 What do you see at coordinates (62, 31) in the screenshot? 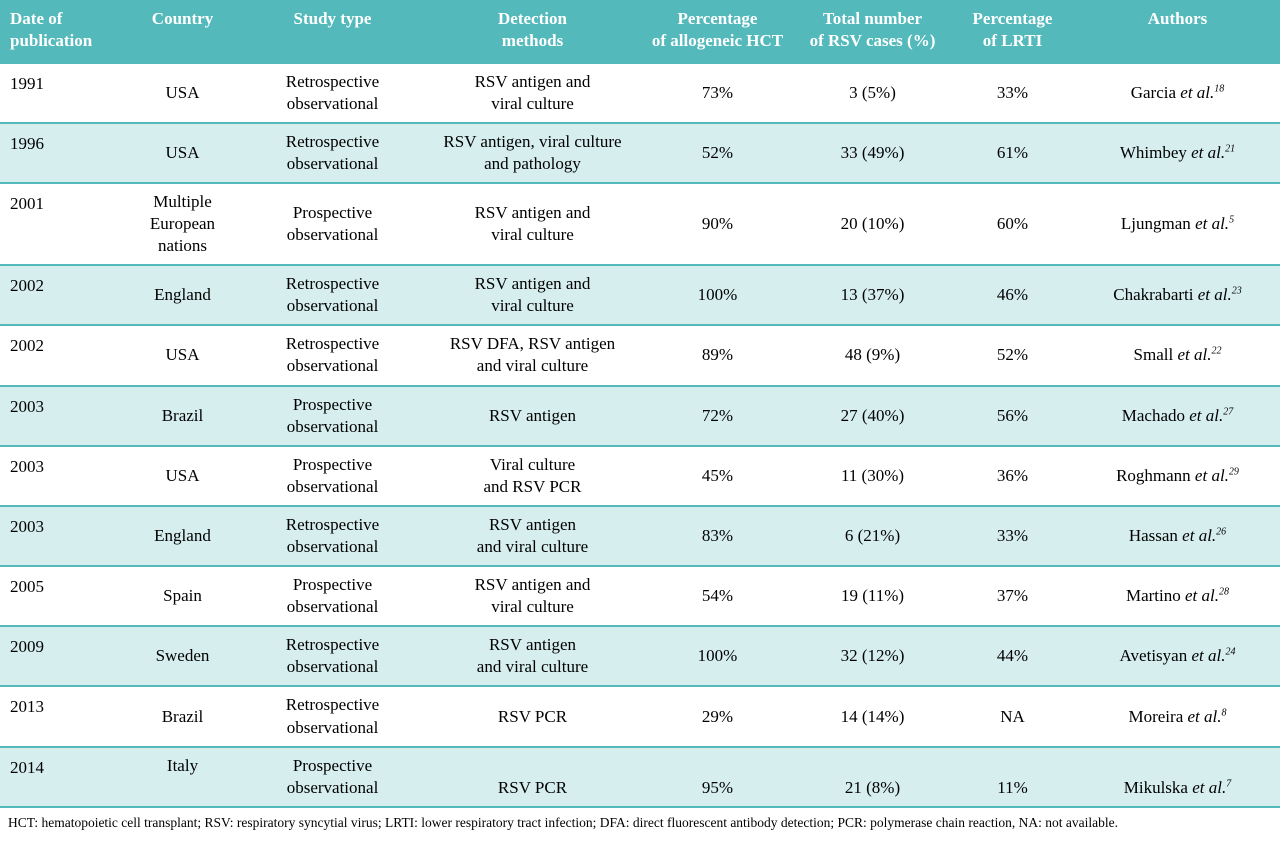
I see `column-header: Date of publication` at bounding box center [62, 31].